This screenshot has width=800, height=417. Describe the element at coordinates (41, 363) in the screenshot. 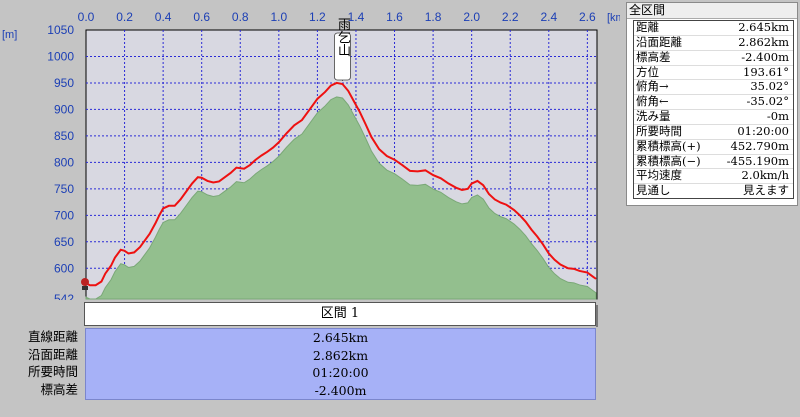

I see `section-row-labels: 直線距離沿面距離所要時間標高差` at that location.